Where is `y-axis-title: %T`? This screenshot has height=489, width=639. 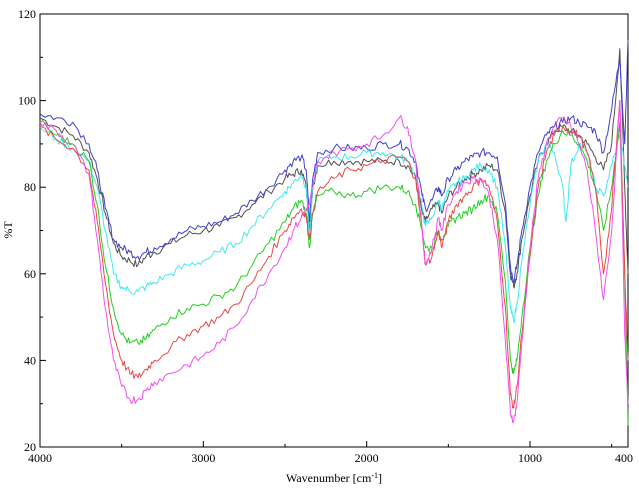 y-axis-title: %T is located at coordinates (8, 230).